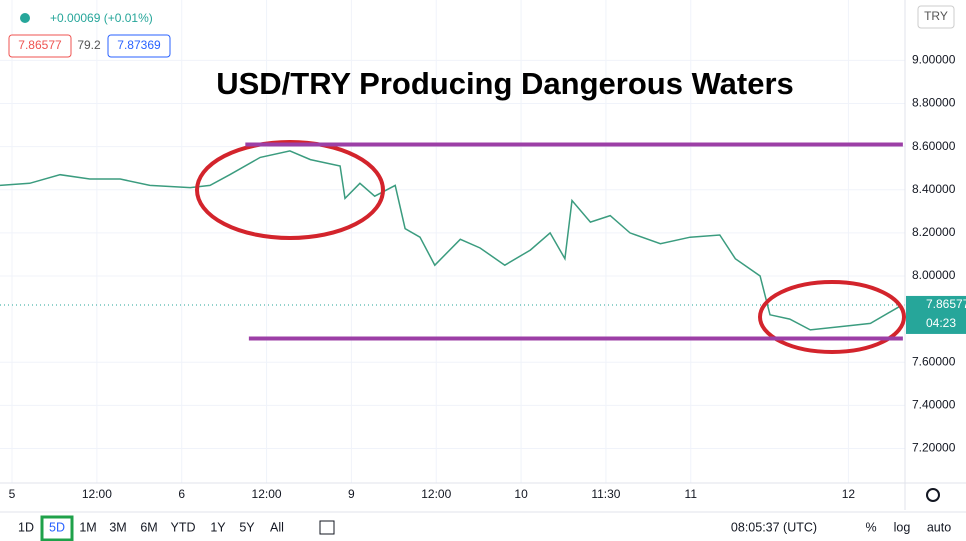  I want to click on countdown: 04:23, so click(941, 323).